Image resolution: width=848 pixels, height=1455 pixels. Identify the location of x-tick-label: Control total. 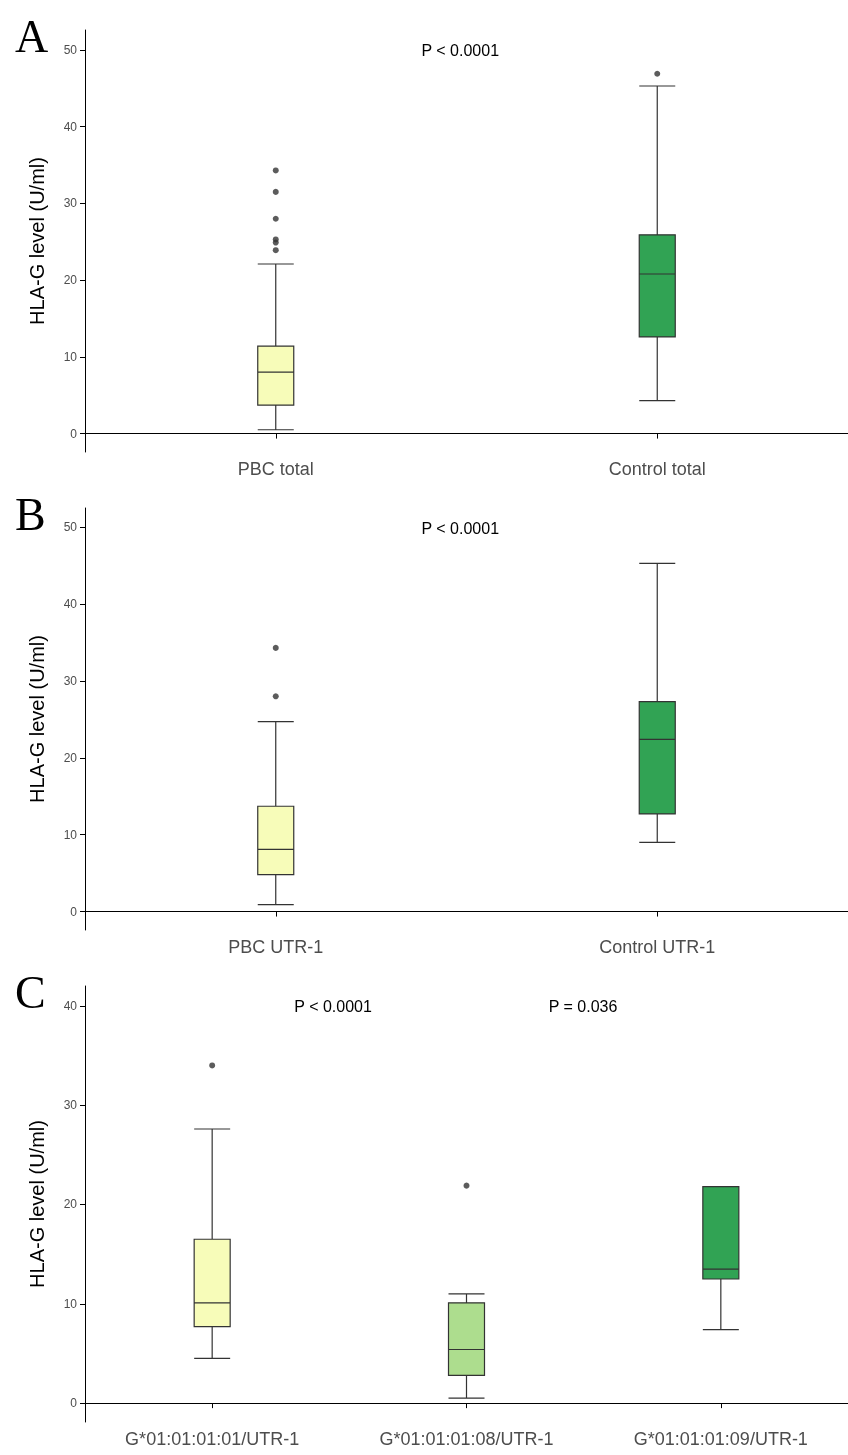
(657, 469).